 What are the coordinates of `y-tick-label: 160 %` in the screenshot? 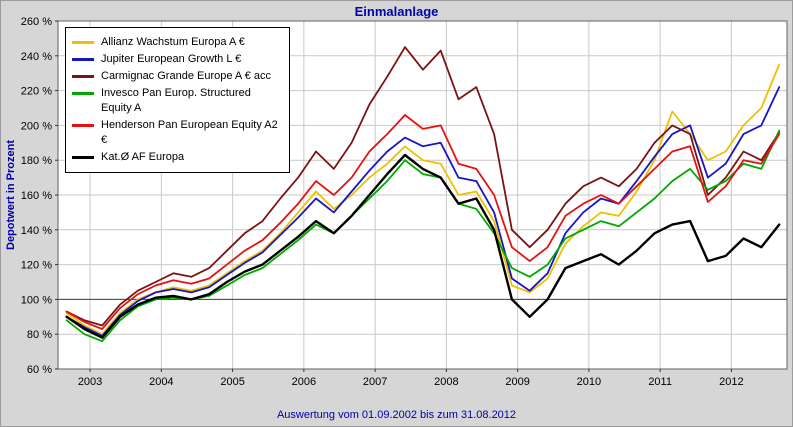 It's located at (36, 196).